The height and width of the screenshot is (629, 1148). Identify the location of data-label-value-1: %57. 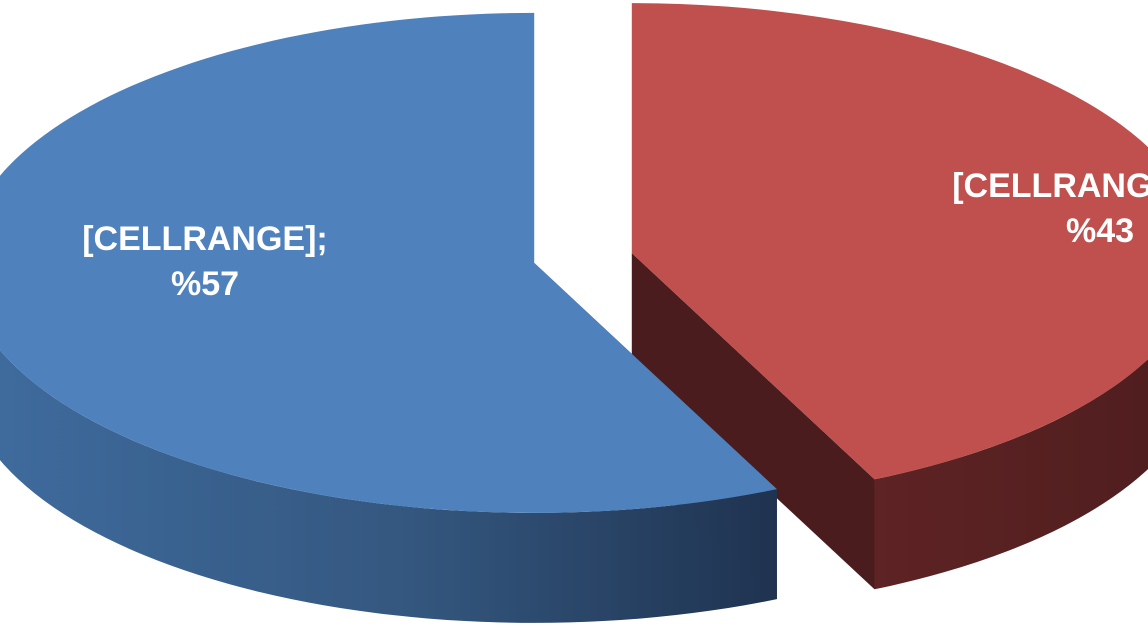
(205, 284).